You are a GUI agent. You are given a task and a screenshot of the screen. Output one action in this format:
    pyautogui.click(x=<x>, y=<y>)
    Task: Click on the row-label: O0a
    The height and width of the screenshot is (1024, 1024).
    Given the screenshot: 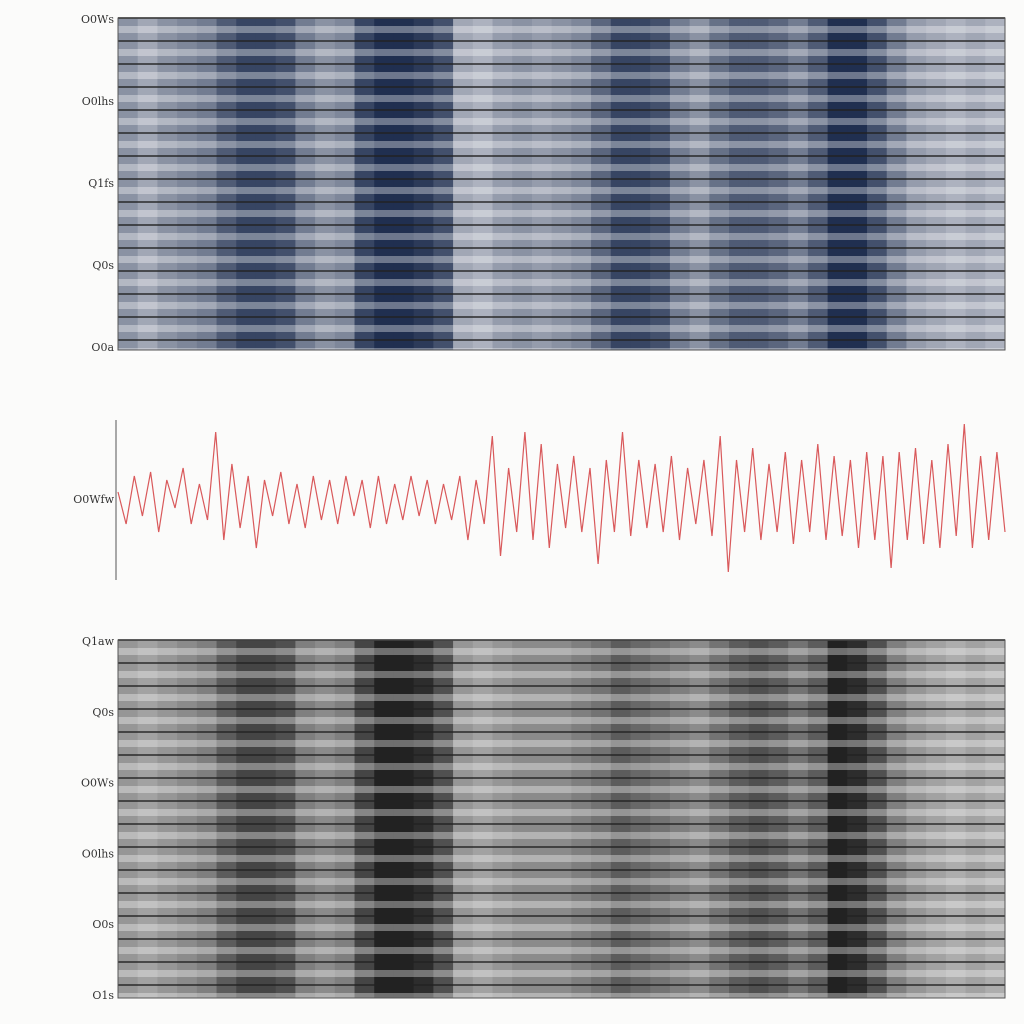 What is the action you would take?
    pyautogui.click(x=102, y=347)
    